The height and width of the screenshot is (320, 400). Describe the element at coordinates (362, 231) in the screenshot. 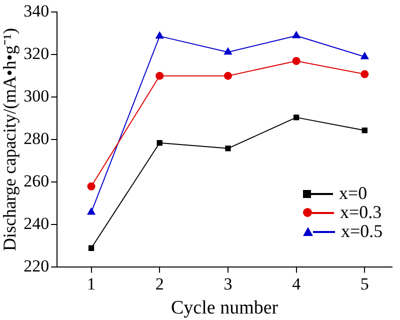

I see `legend-label: x=0.5` at that location.